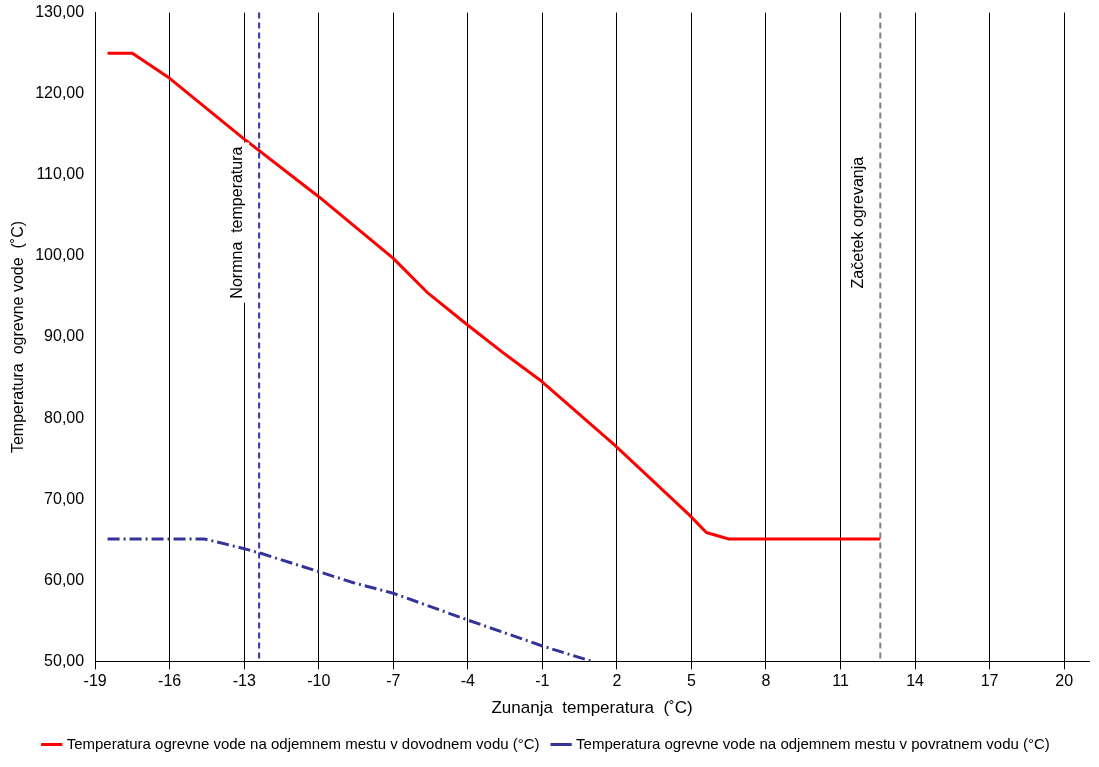 The image size is (1099, 767). What do you see at coordinates (813, 743) in the screenshot?
I see `legend-label: Temperatura ogrevne vode na odjemnem mestu v povratnem vodu (°C)` at bounding box center [813, 743].